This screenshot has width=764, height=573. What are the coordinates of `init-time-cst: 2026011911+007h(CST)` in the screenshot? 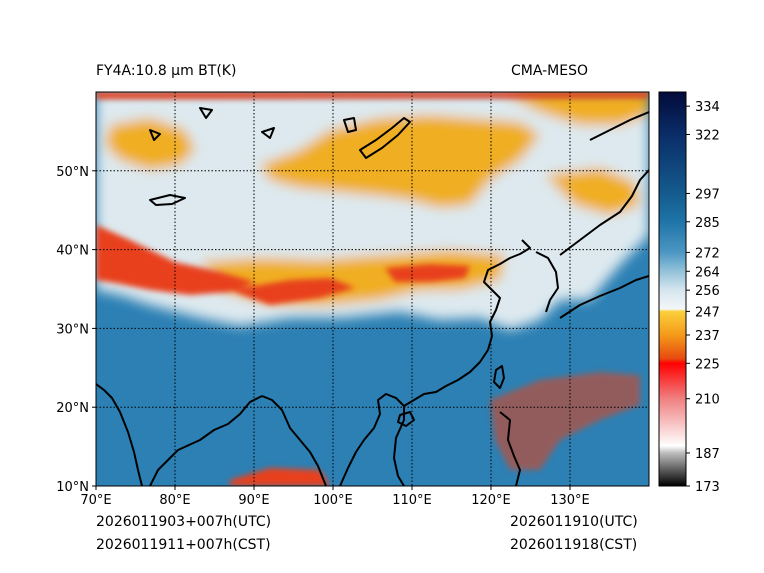 It's located at (183, 545).